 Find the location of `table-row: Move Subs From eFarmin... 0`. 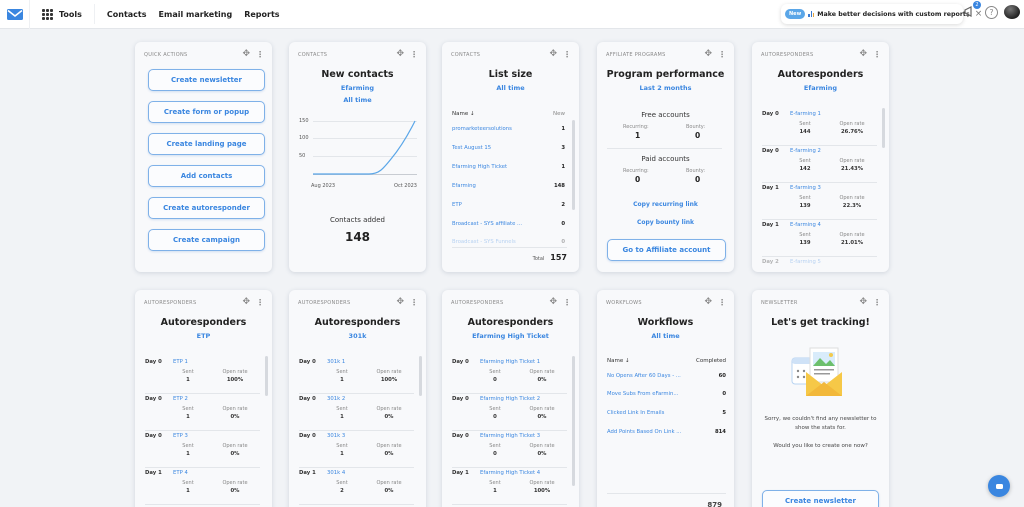

table-row: Move Subs From eFarmin... 0 is located at coordinates (666, 394).